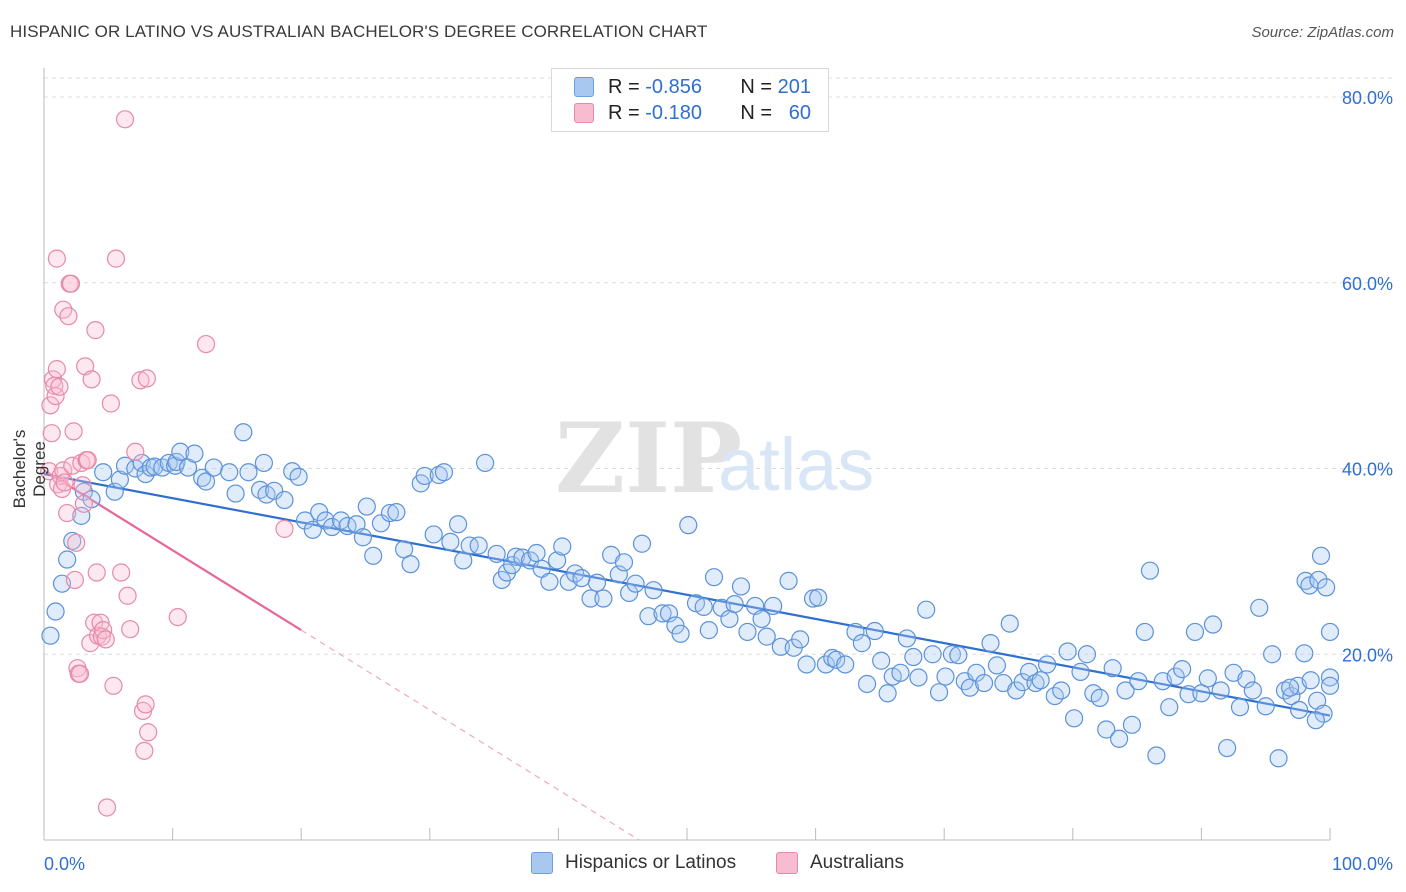 The height and width of the screenshot is (892, 1406). What do you see at coordinates (648, 458) in the screenshot?
I see `watermark-zip: ZIP` at bounding box center [648, 458].